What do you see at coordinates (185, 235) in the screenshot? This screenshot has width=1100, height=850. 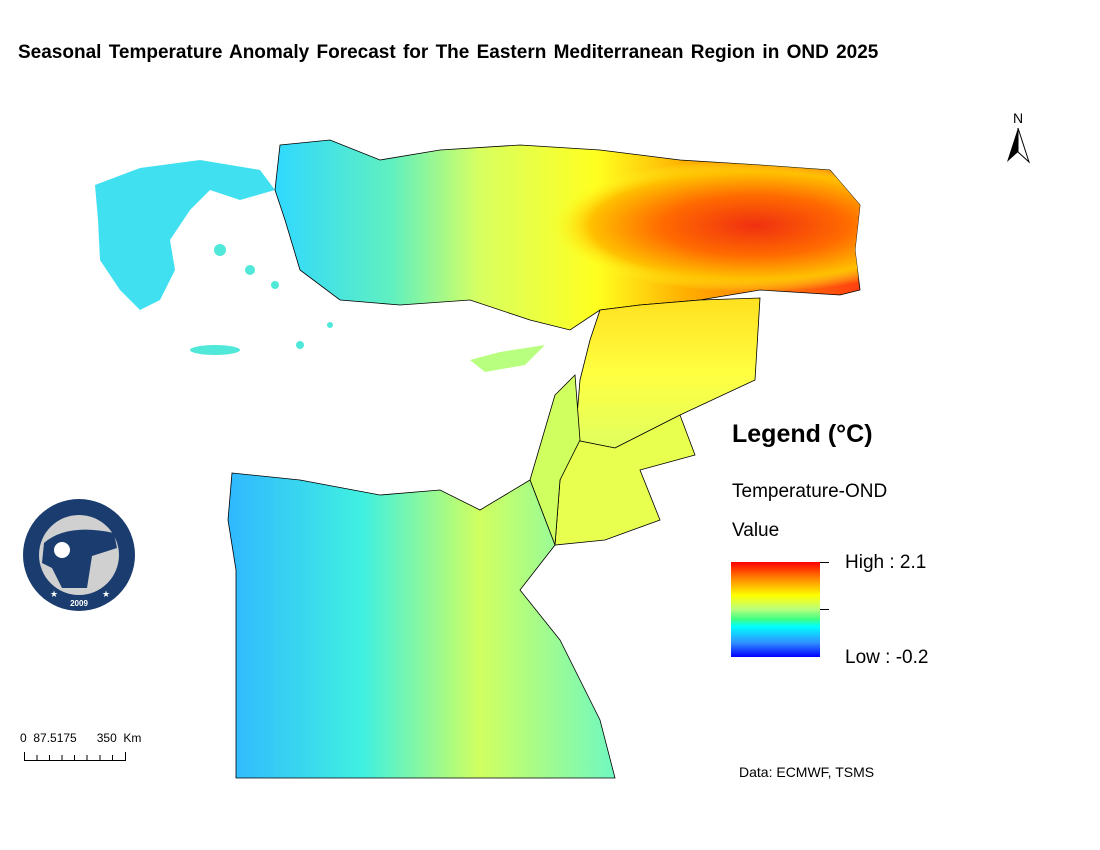 I see `region-greece` at bounding box center [185, 235].